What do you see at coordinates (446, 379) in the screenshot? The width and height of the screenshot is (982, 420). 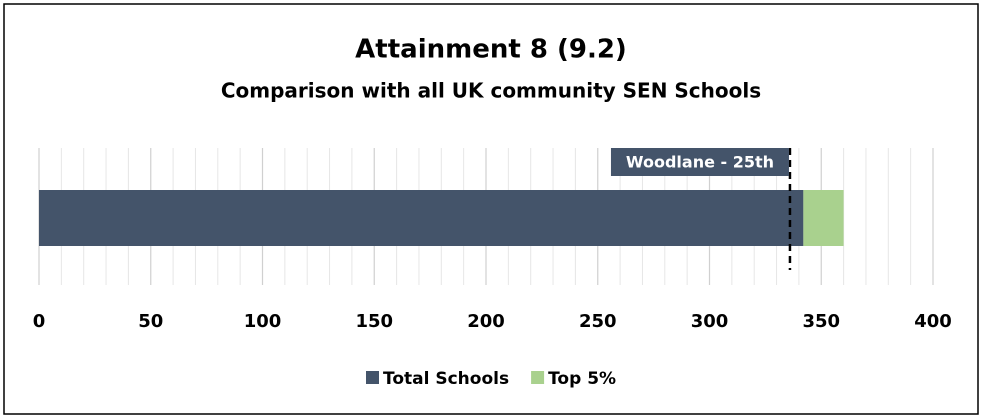 I see `legend-label: Total Schools` at bounding box center [446, 379].